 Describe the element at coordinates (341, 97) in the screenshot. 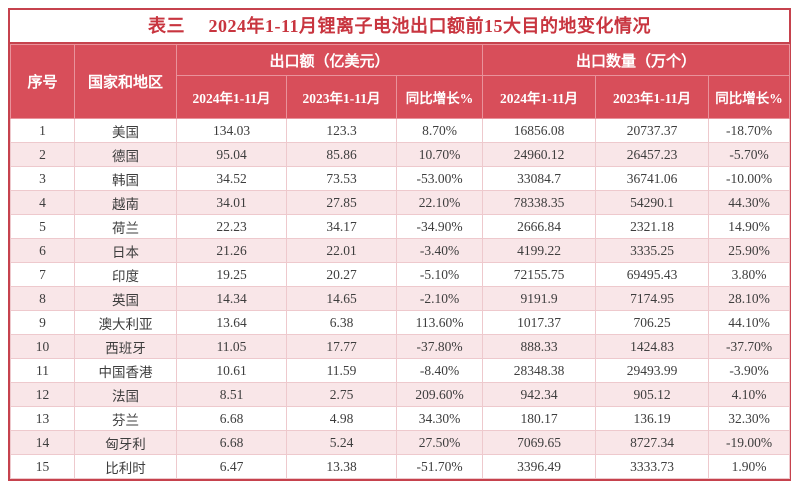

I see `col-header-amount-2023: 2023年1-11月` at that location.